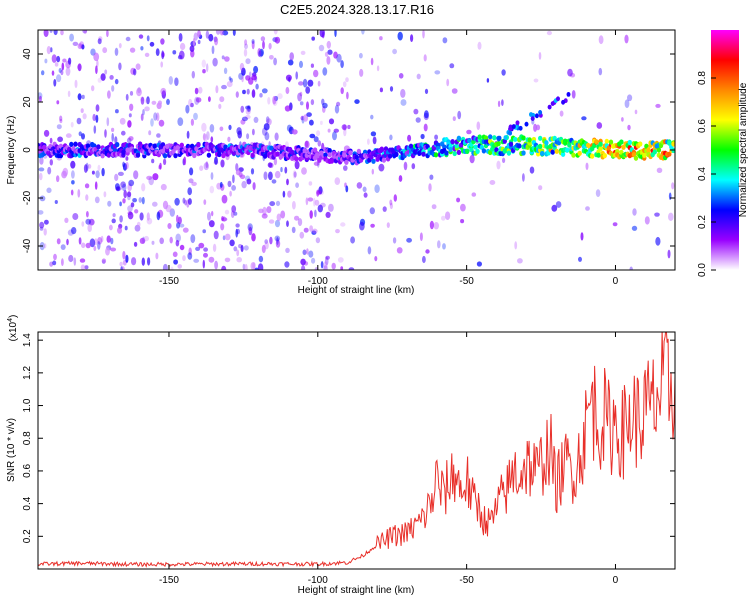 The image size is (750, 600). I want to click on colorbar-tick-label: 0.8, so click(702, 78).